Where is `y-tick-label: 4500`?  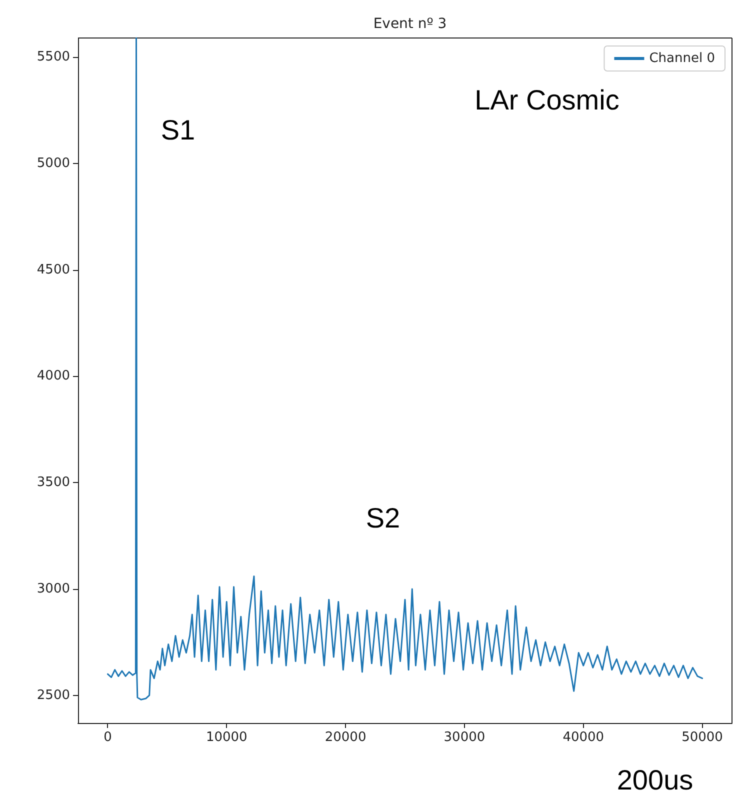 y-tick-label: 4500 is located at coordinates (53, 270).